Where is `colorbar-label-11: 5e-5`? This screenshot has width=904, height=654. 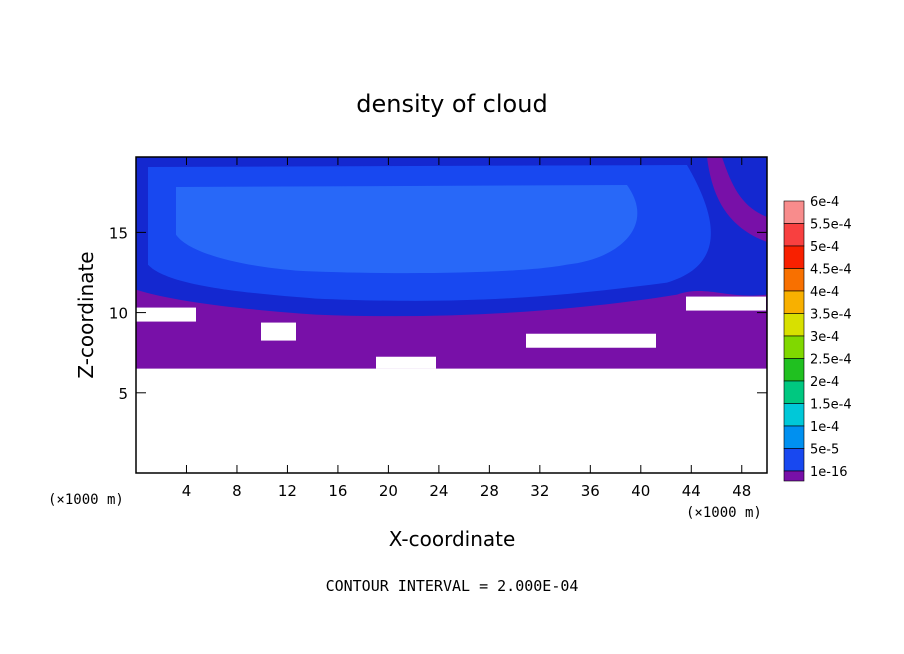
colorbar-label-11: 5e-5 is located at coordinates (824, 450).